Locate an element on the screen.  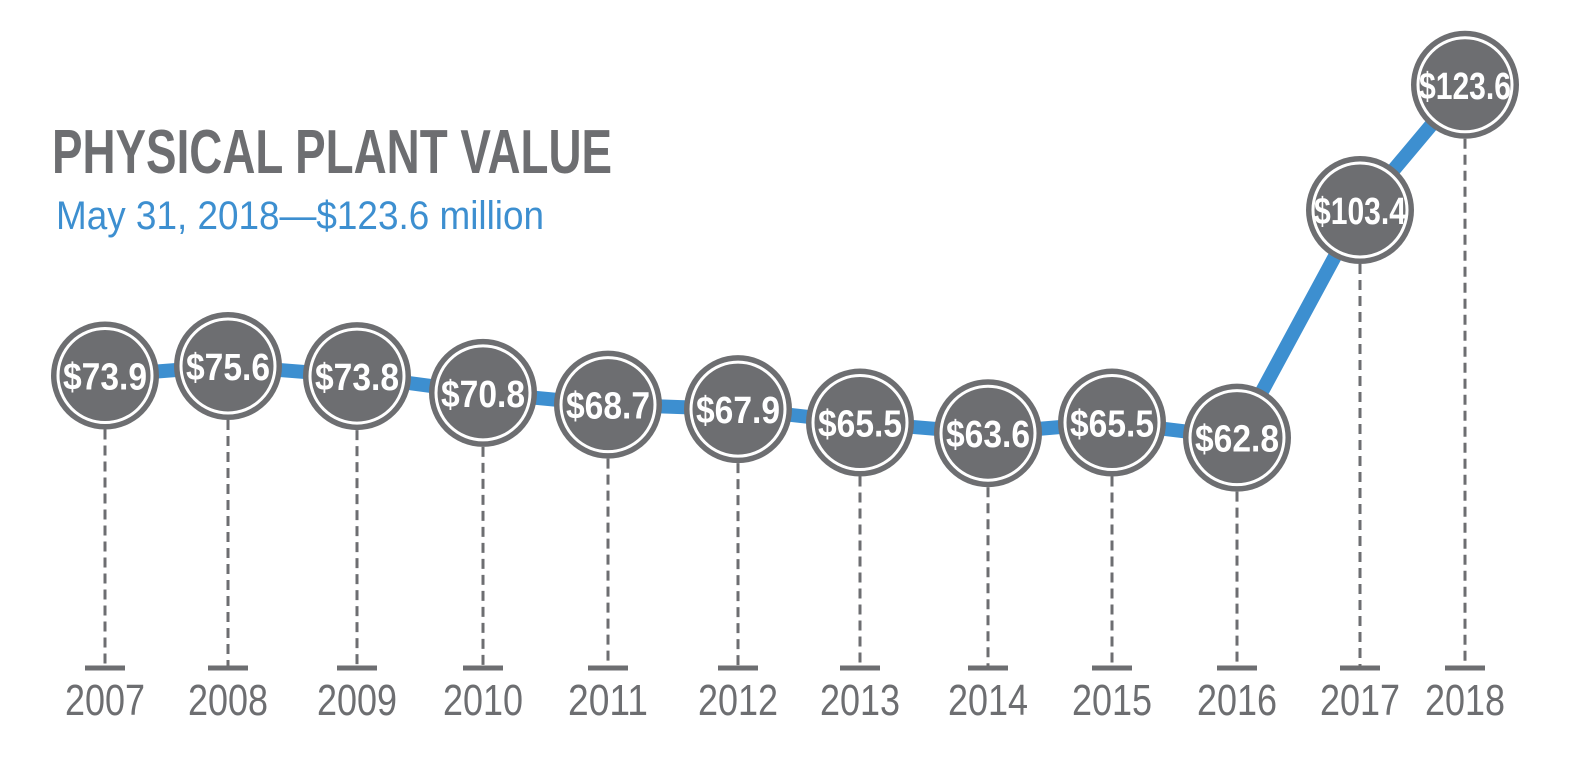
bubble-ring-2014 is located at coordinates (988, 433).